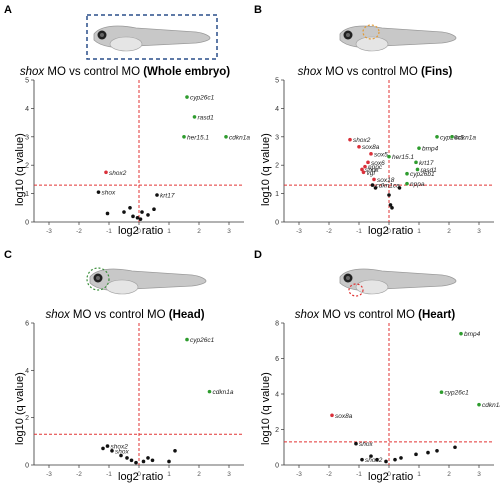  What do you see at coordinates (125, 315) in the screenshot?
I see `panel-title: shox MO vs control MO (Head)` at bounding box center [125, 315].